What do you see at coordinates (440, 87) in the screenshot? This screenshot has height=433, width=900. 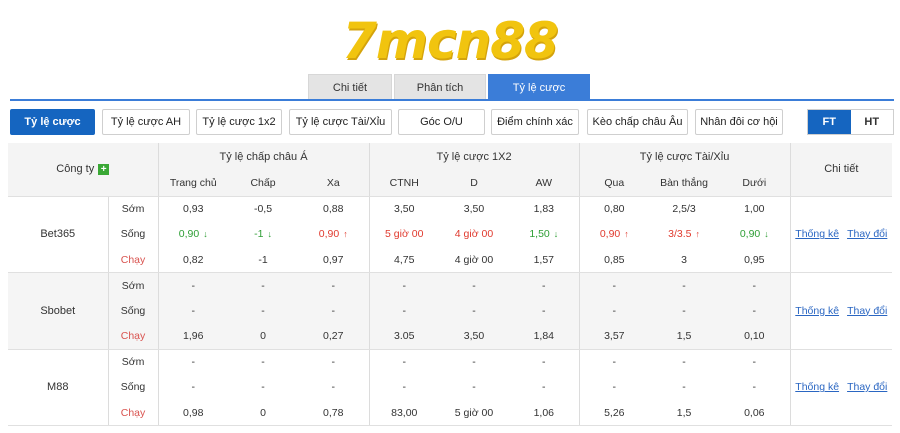 I see `tab-analysis: Phân tích` at bounding box center [440, 87].